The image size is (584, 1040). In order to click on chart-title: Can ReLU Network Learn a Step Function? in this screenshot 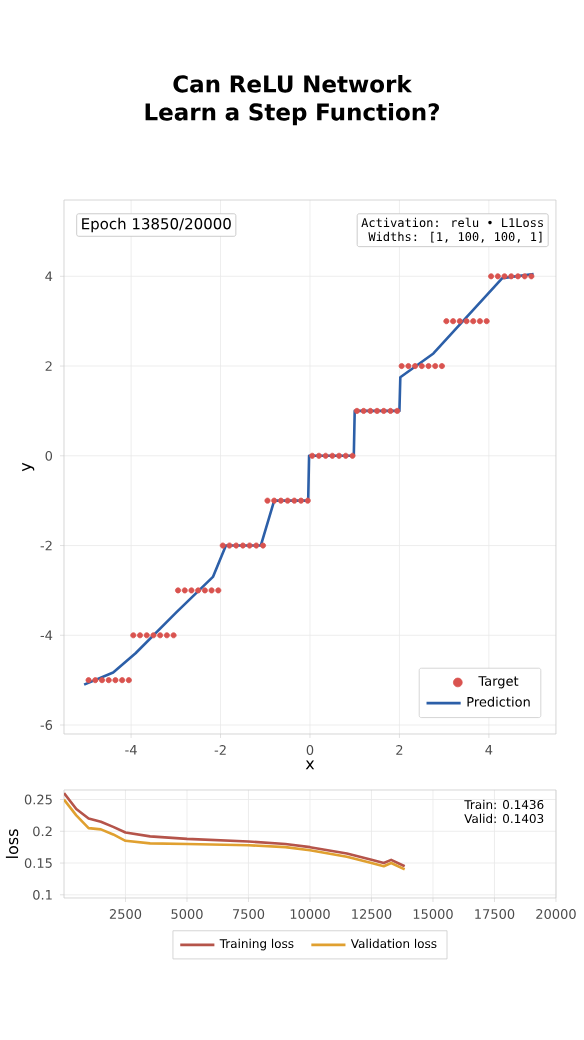, I will do `click(292, 100)`.